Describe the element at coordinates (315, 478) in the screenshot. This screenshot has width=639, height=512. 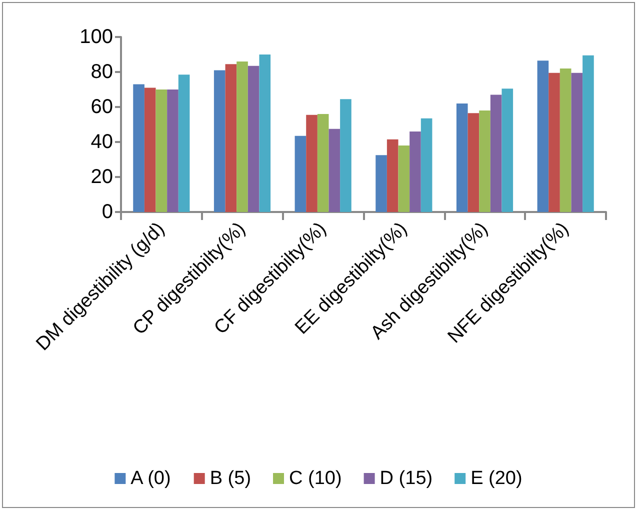
I see `legend-label: C (10)` at that location.